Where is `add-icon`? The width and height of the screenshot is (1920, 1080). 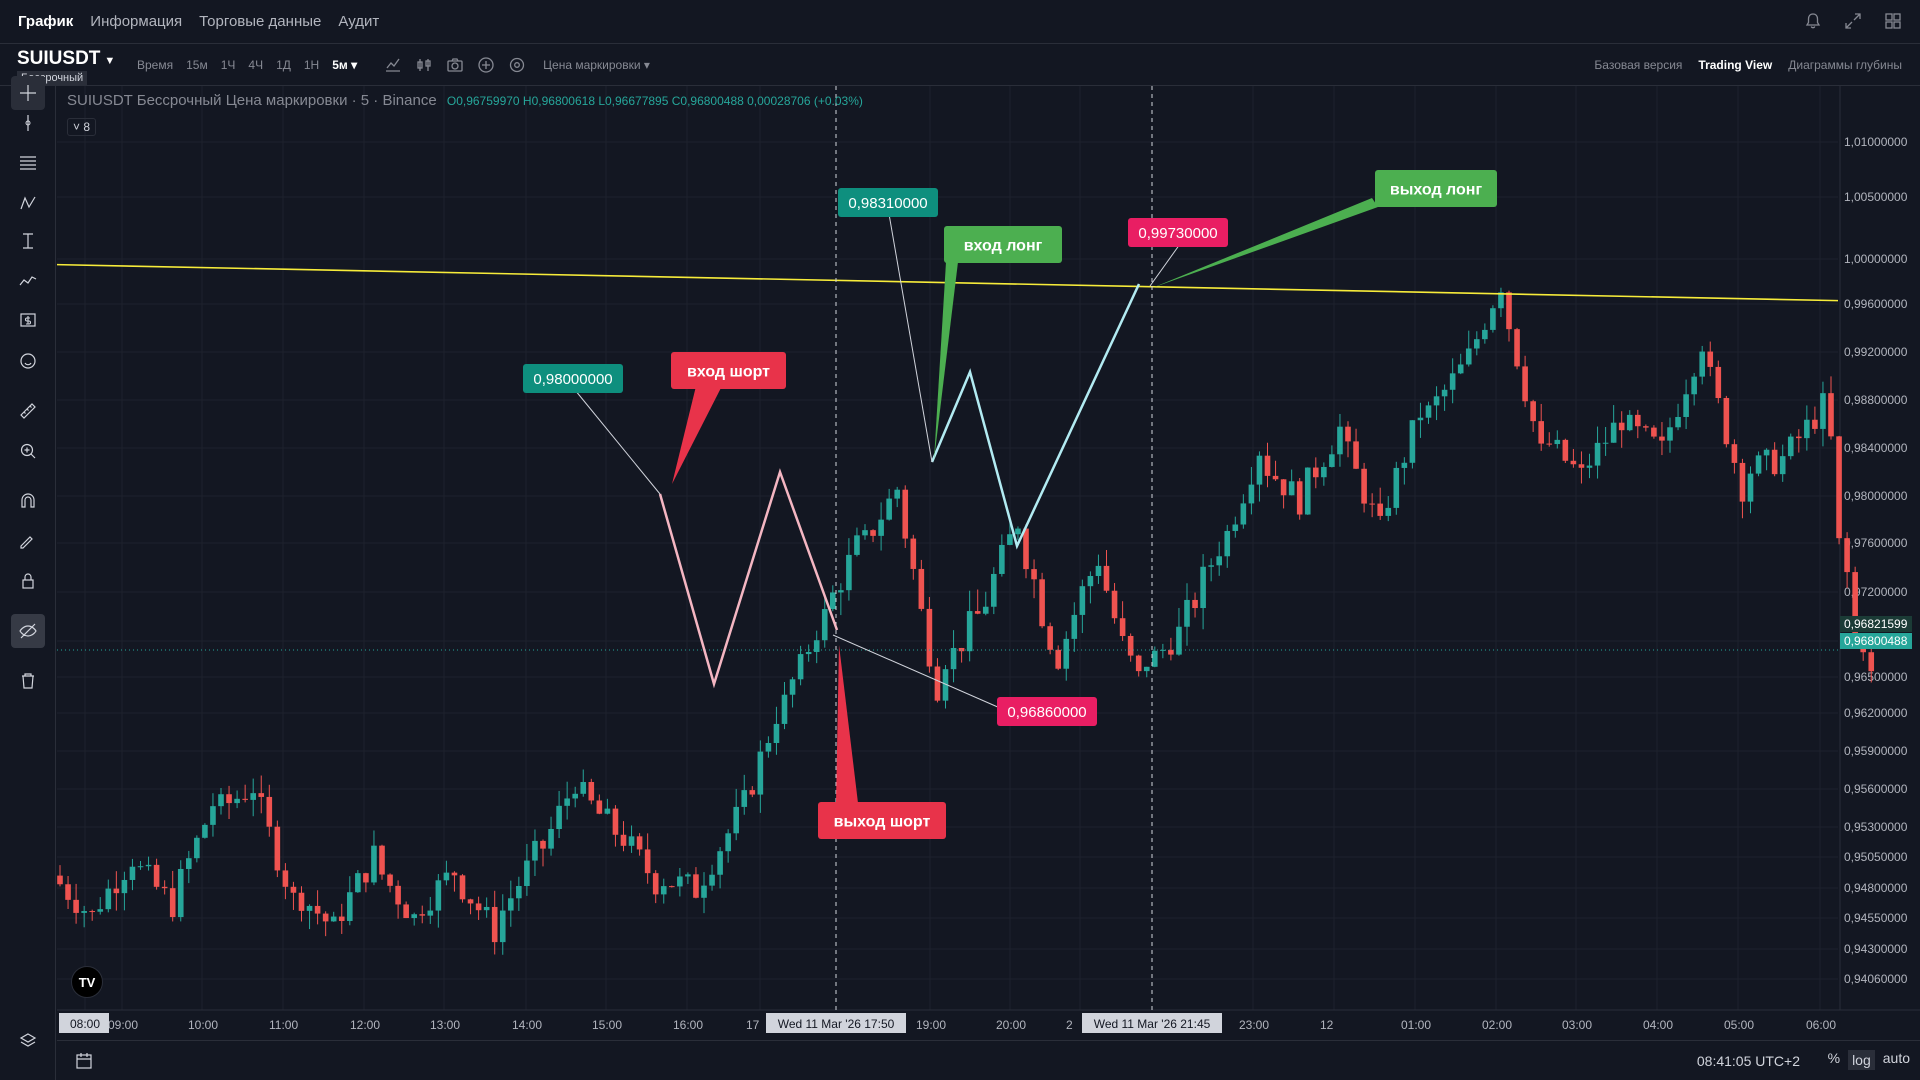
add-icon is located at coordinates (486, 65).